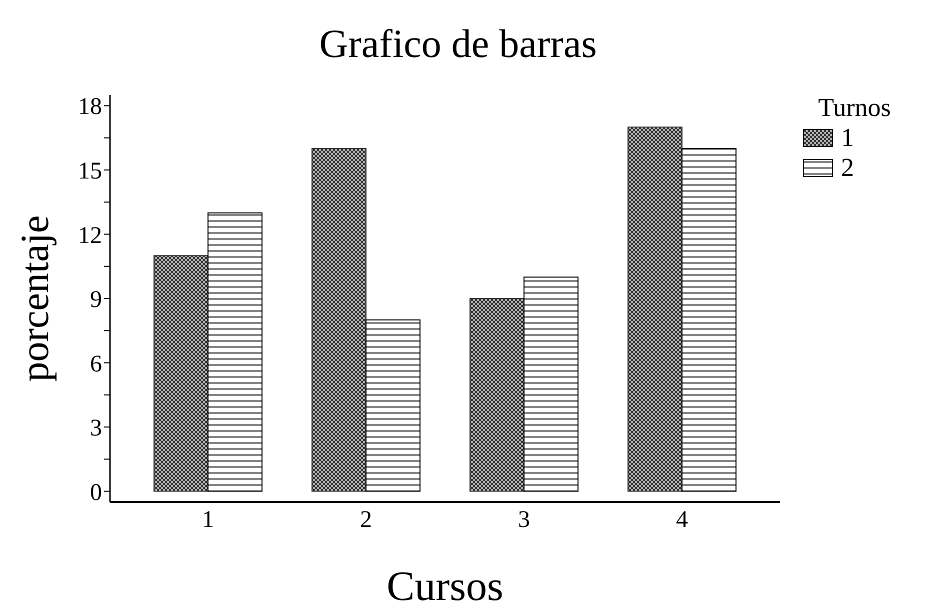 This screenshot has width=928, height=615. I want to click on y-tick-label: 15, so click(90, 171).